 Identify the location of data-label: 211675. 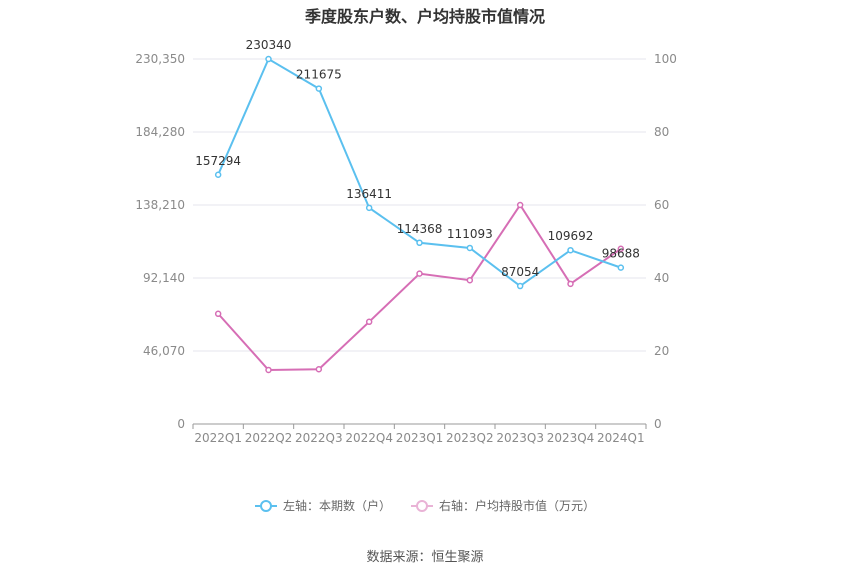
(319, 75).